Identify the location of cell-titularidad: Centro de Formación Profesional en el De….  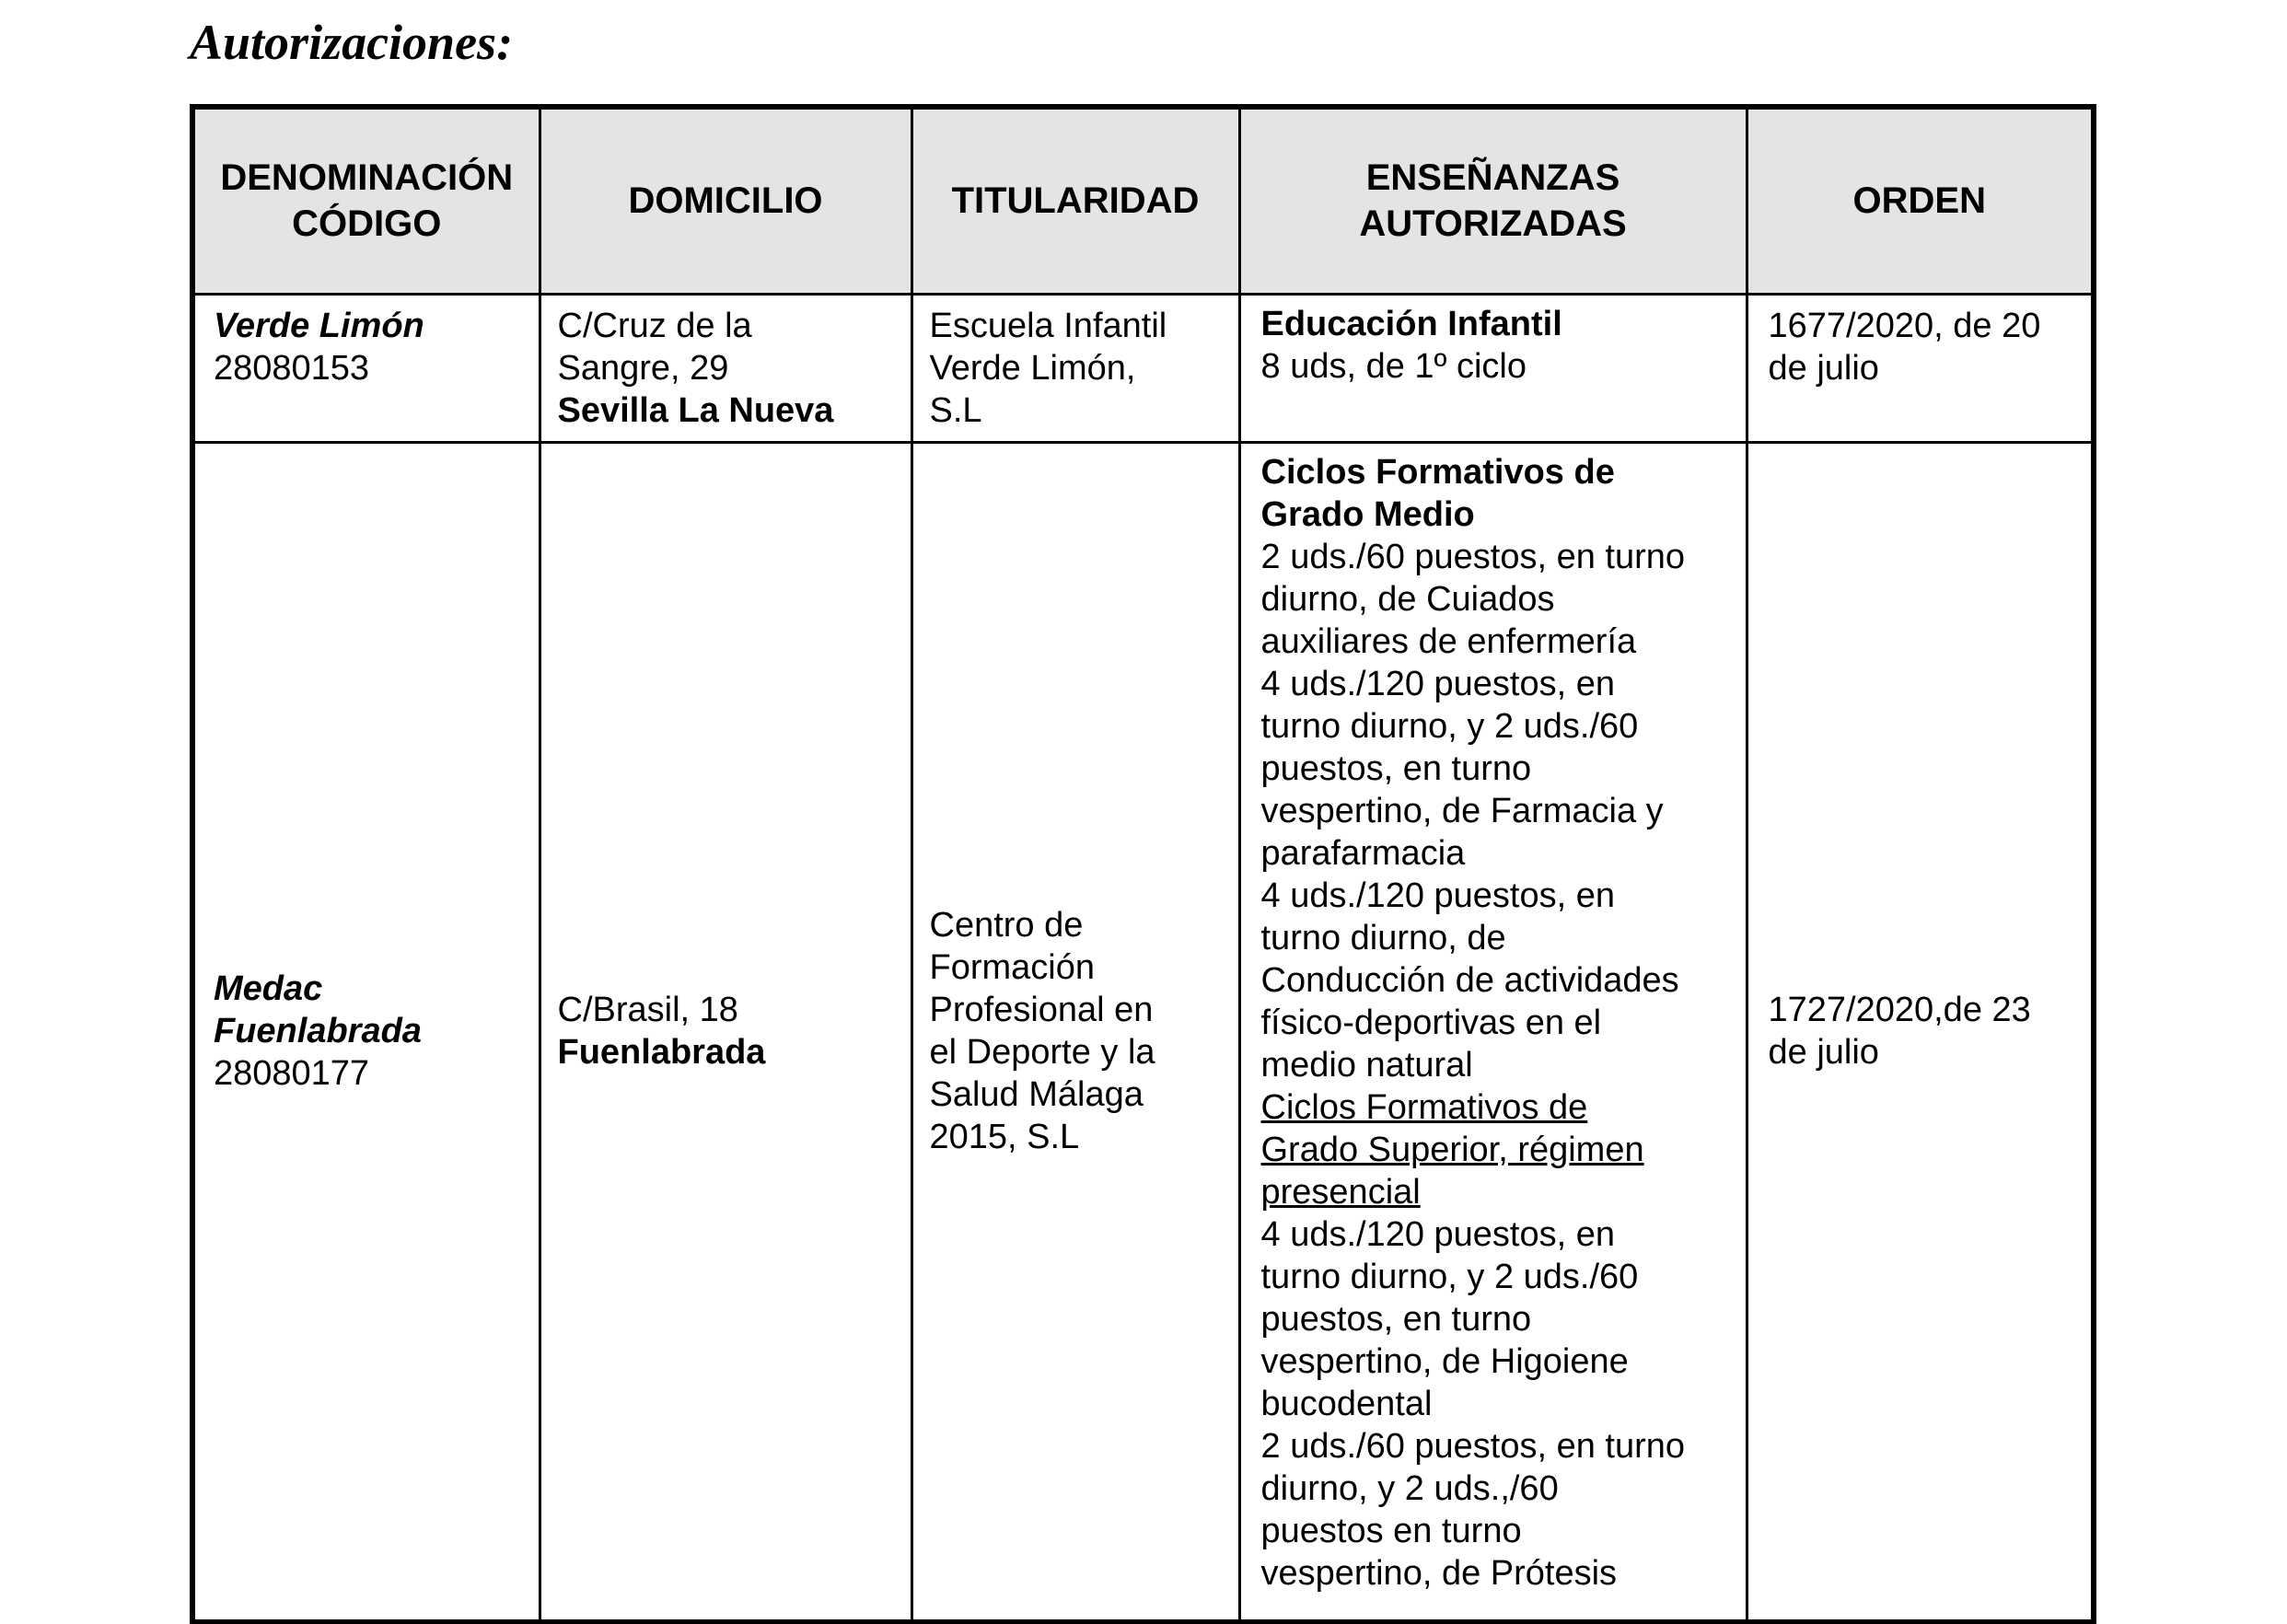
(1075, 1032).